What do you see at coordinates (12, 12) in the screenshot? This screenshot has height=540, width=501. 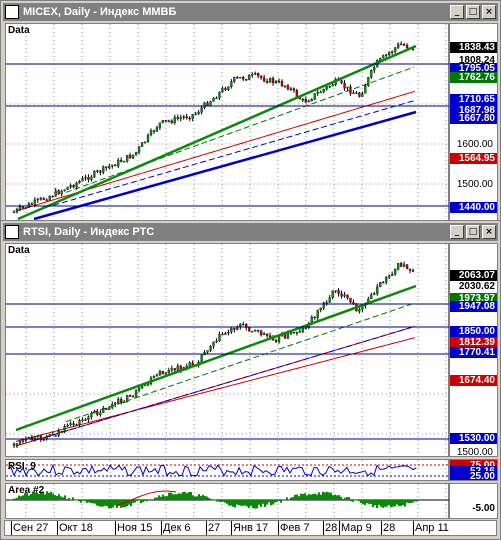 I see `chart-app-icon` at bounding box center [12, 12].